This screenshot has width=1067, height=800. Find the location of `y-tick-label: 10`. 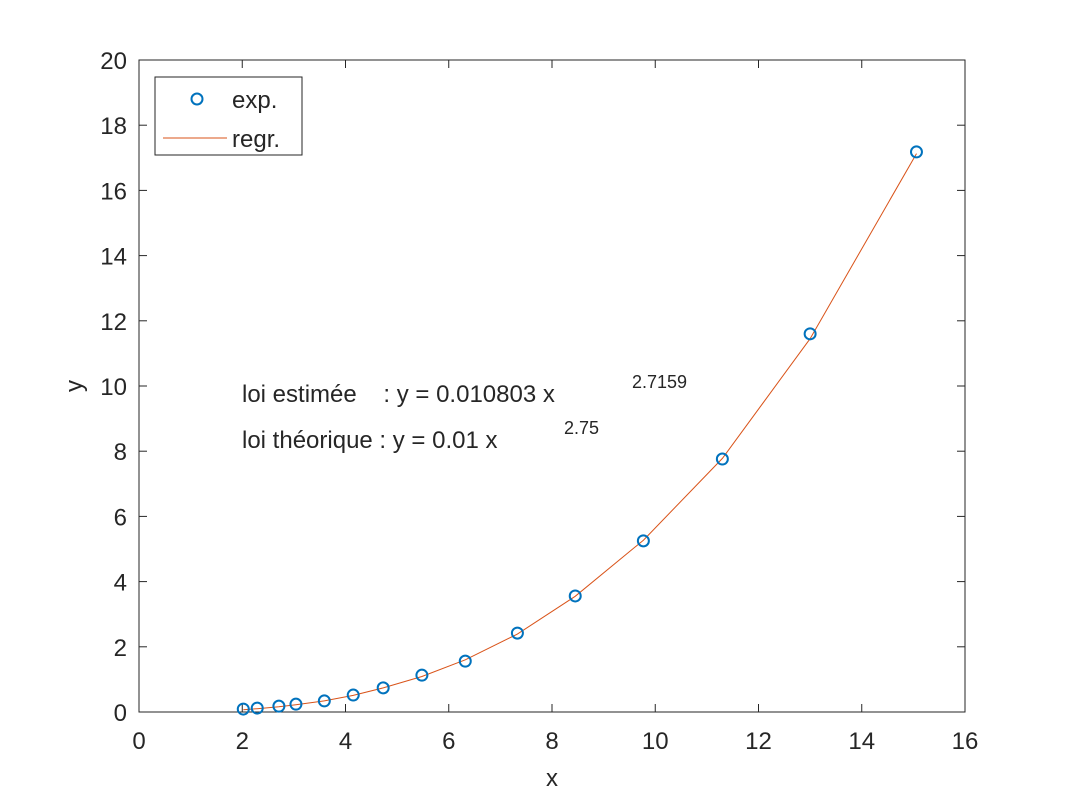

y-tick-label: 10 is located at coordinates (113, 387).